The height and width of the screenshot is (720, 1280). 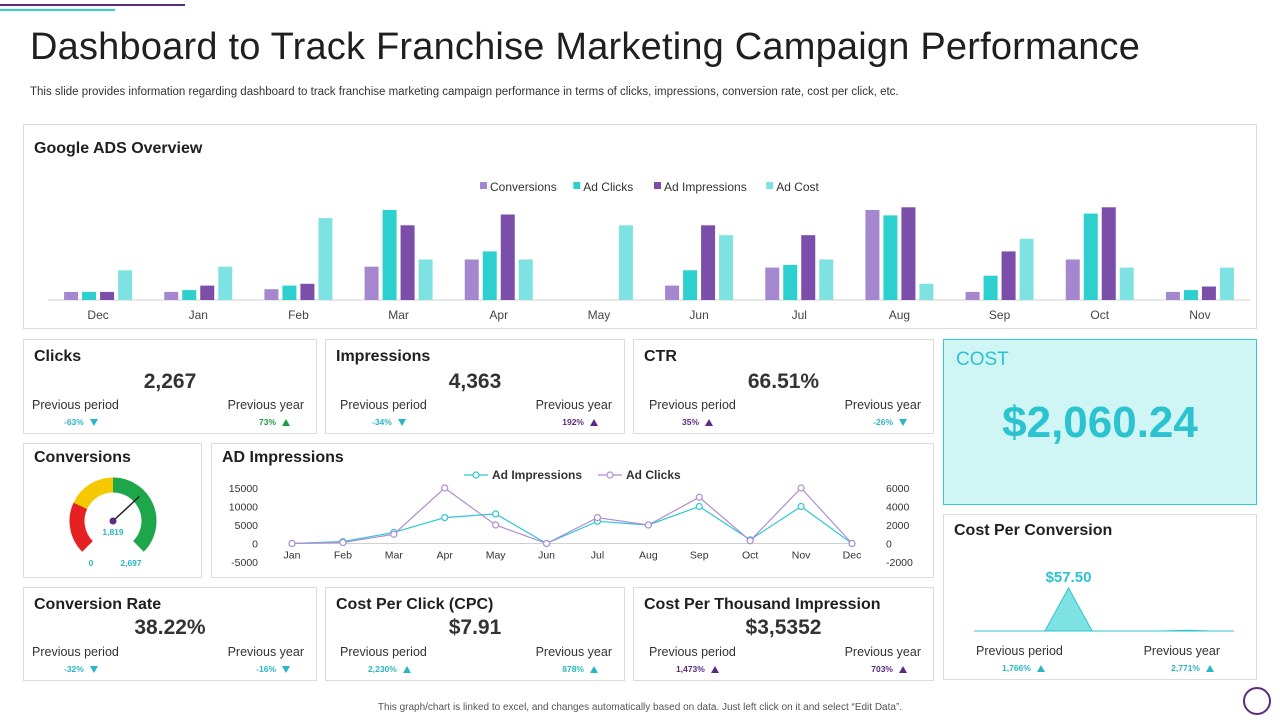 I want to click on bar-ad-cost-feb, so click(x=325, y=259).